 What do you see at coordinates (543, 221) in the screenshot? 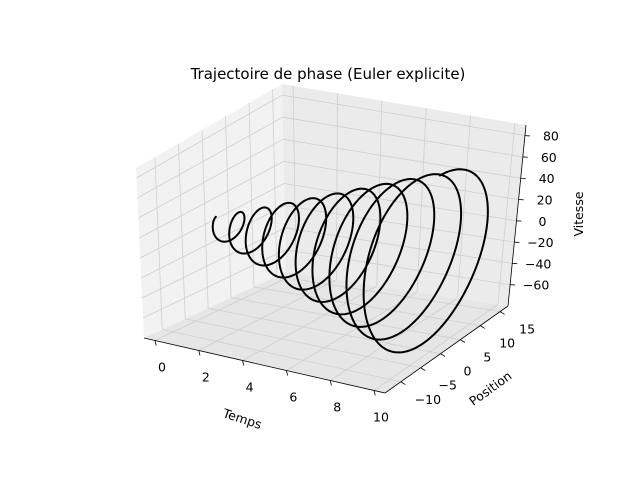
I see `z-tick-label: 0` at bounding box center [543, 221].